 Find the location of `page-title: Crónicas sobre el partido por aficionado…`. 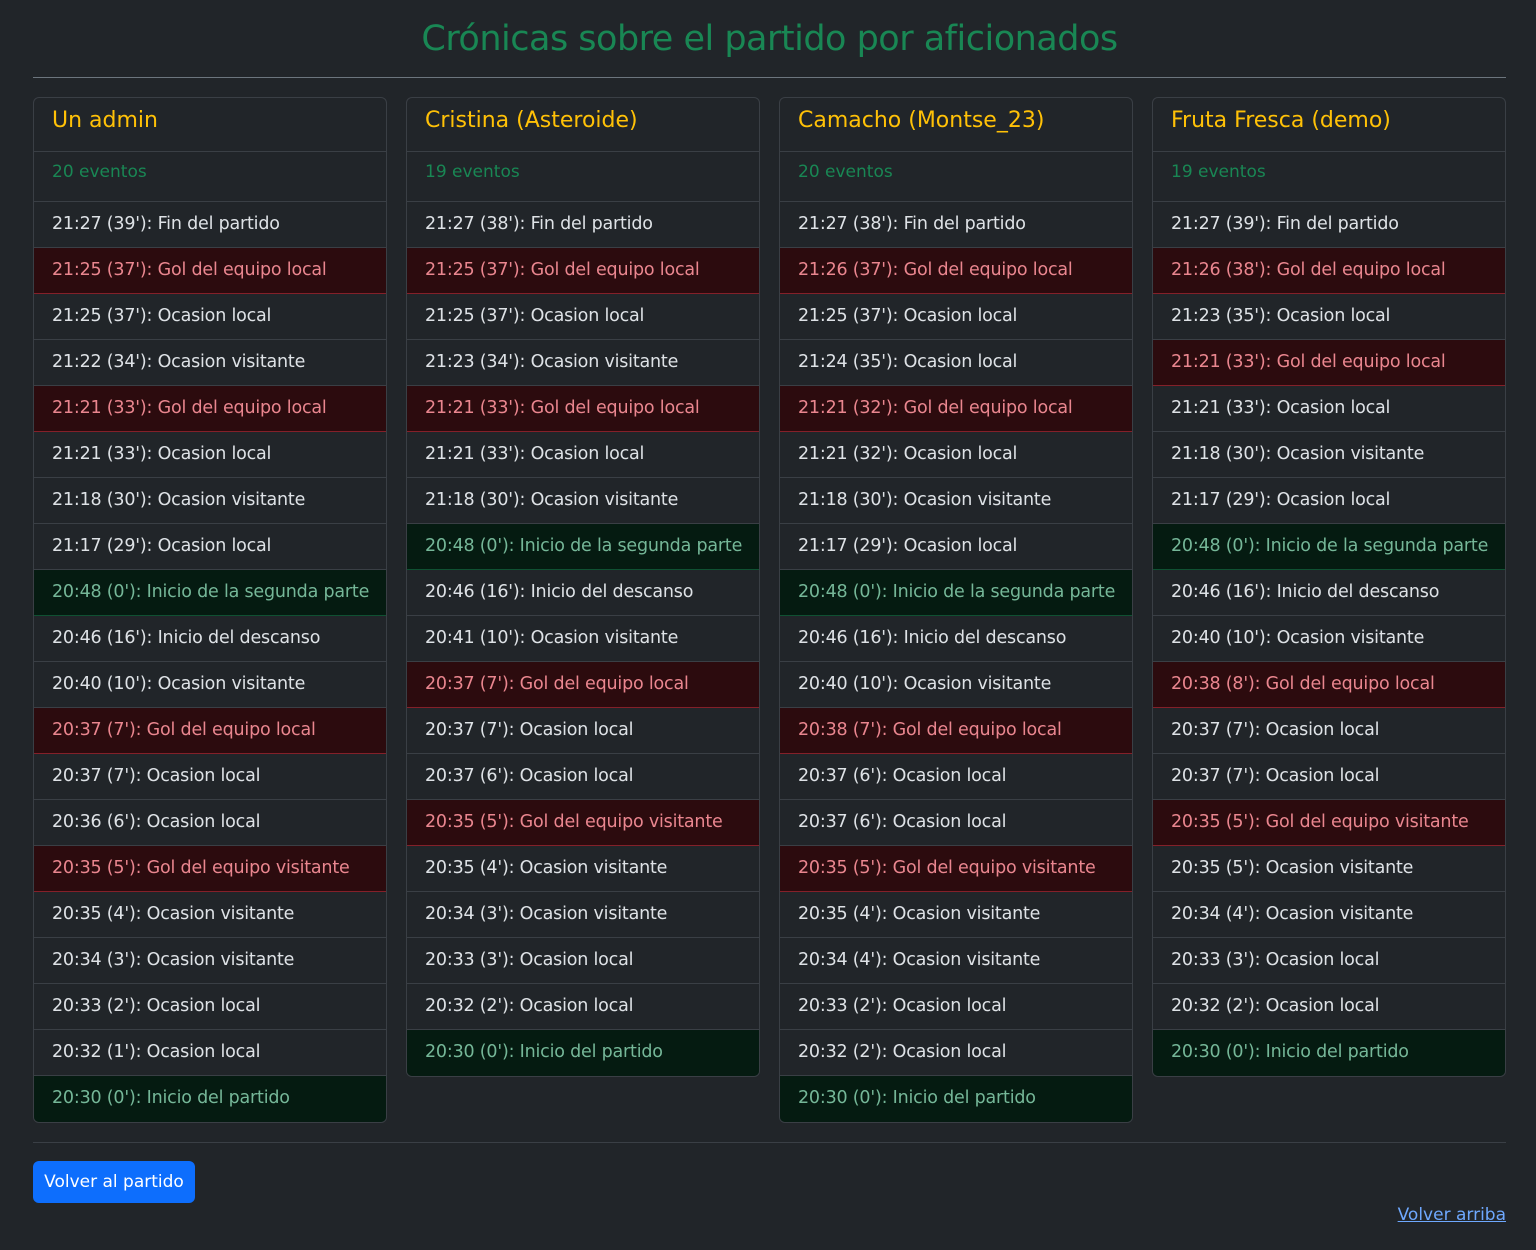

page-title: Crónicas sobre el partido por aficionado… is located at coordinates (769, 39).